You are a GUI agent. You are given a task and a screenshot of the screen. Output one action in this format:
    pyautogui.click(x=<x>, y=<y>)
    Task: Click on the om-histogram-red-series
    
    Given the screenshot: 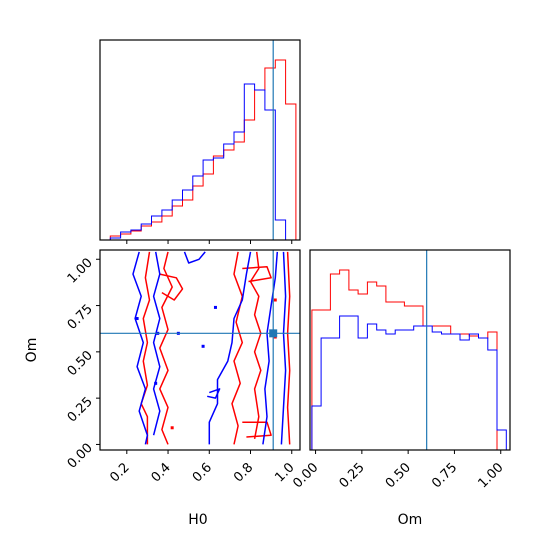 What is the action you would take?
    pyautogui.click(x=409, y=359)
    